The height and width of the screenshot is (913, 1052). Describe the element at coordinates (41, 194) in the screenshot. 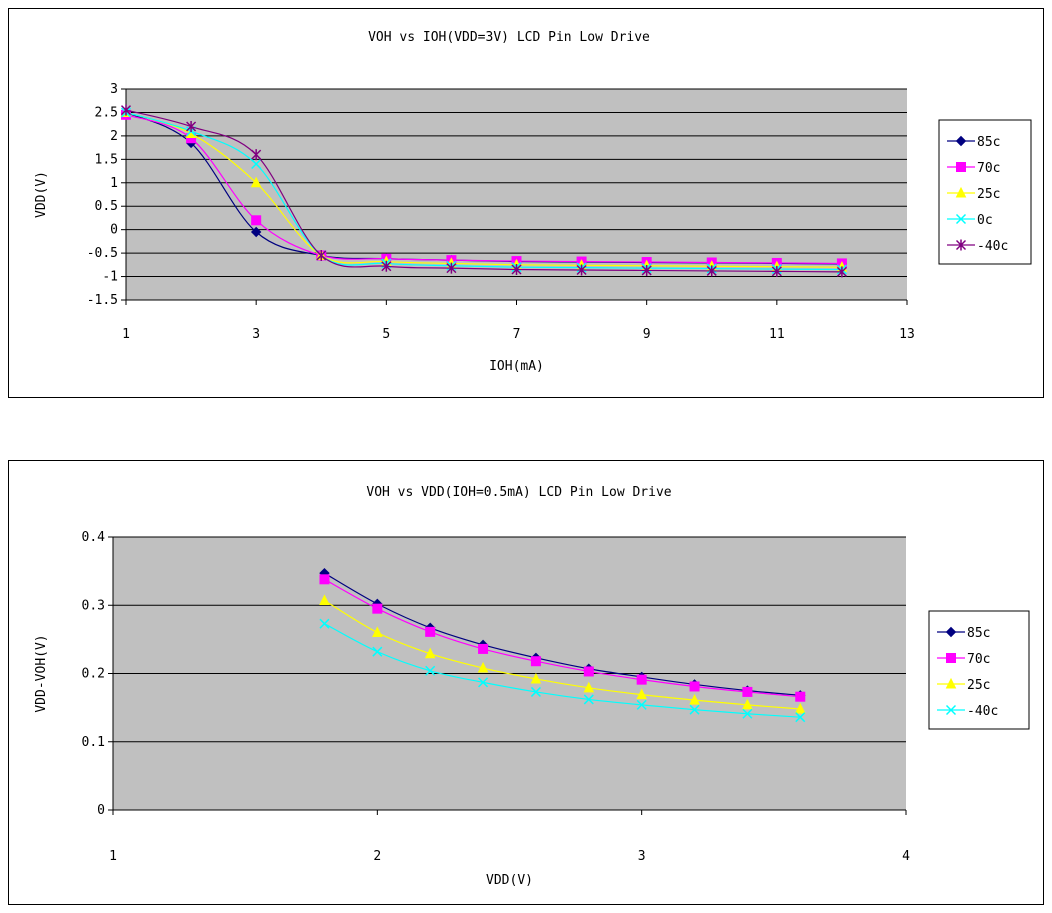

I see `y-axis-label: VDD(V)` at that location.